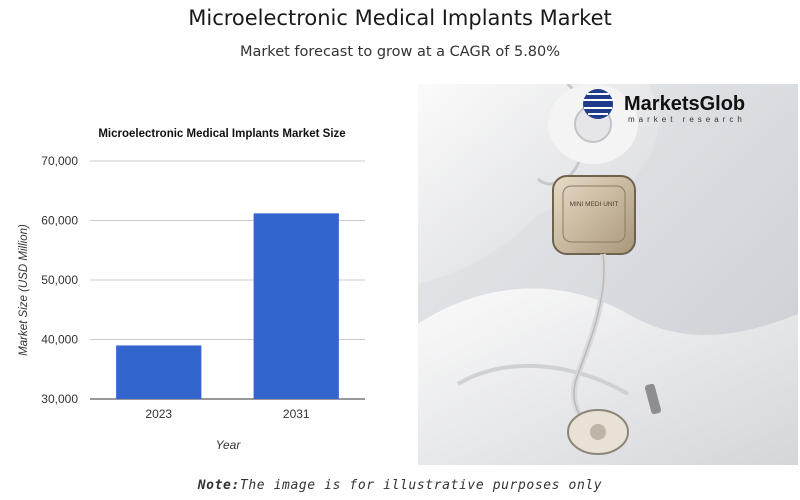  I want to click on device-label: MINI MEDI UNIT, so click(594, 204).